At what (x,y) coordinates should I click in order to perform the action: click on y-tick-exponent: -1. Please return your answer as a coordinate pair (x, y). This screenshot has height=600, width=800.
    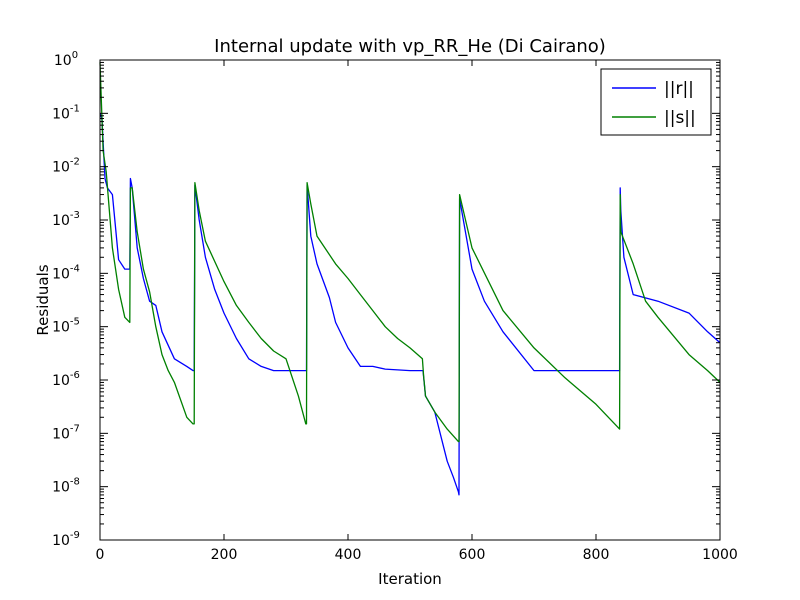
    Looking at the image, I should click on (75, 108).